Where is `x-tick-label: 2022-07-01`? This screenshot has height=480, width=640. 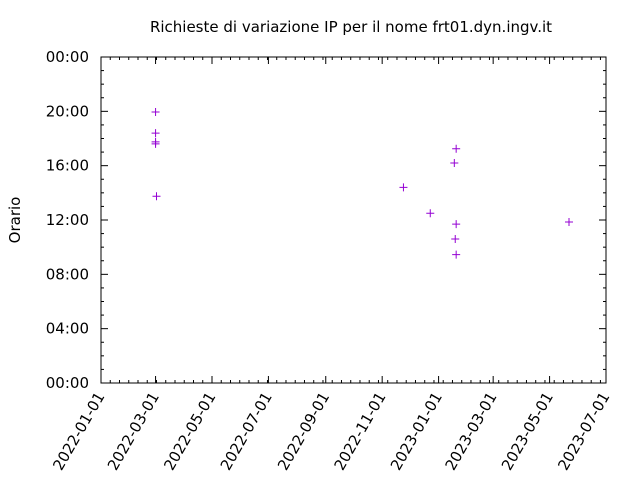
x-tick-label: 2022-07-01 is located at coordinates (246, 431).